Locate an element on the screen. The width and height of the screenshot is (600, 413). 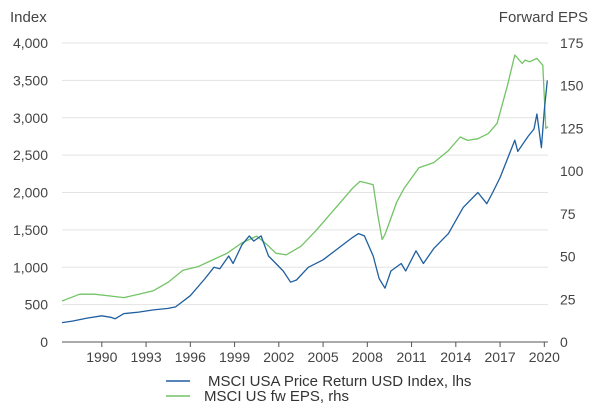
right-y-tick-label: 25 is located at coordinates (568, 299).